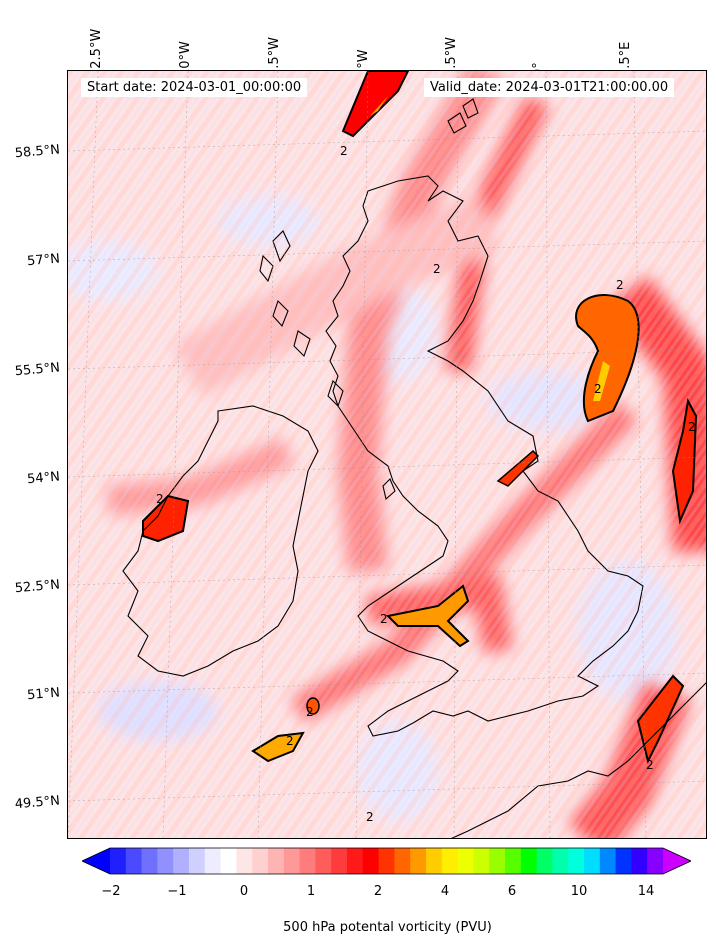 Image resolution: width=716 pixels, height=949 pixels. Describe the element at coordinates (37, 370) in the screenshot. I see `lat-label-55.5N: 55.5°N` at that location.